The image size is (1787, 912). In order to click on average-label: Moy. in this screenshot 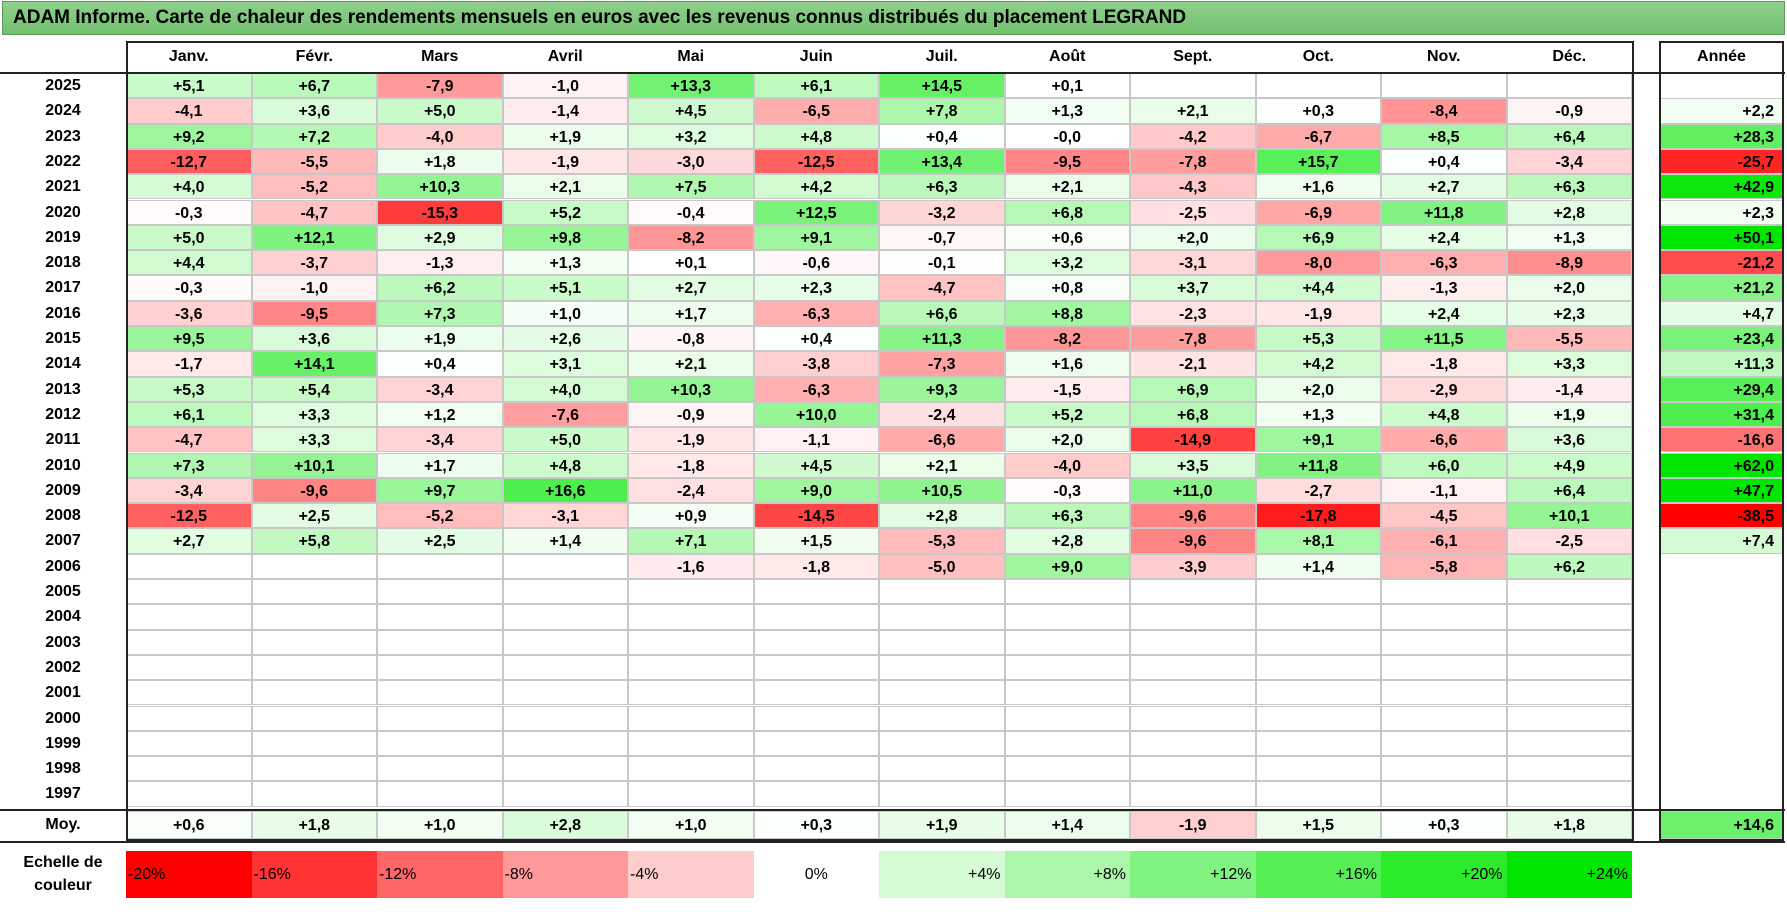, I will do `click(63, 824)`.